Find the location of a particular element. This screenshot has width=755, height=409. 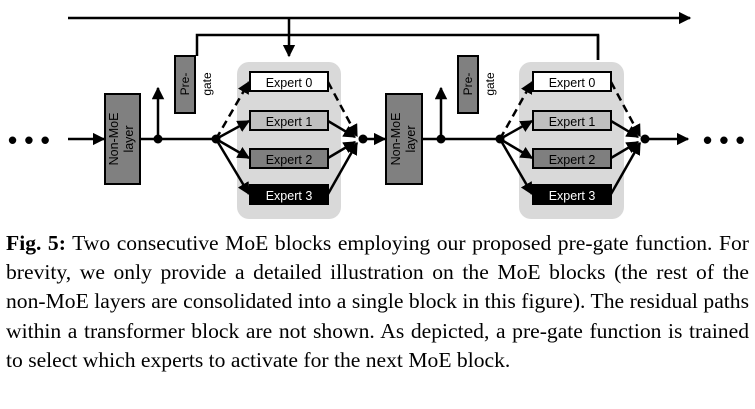

caption-label: Fig. 5: is located at coordinates (36, 243).